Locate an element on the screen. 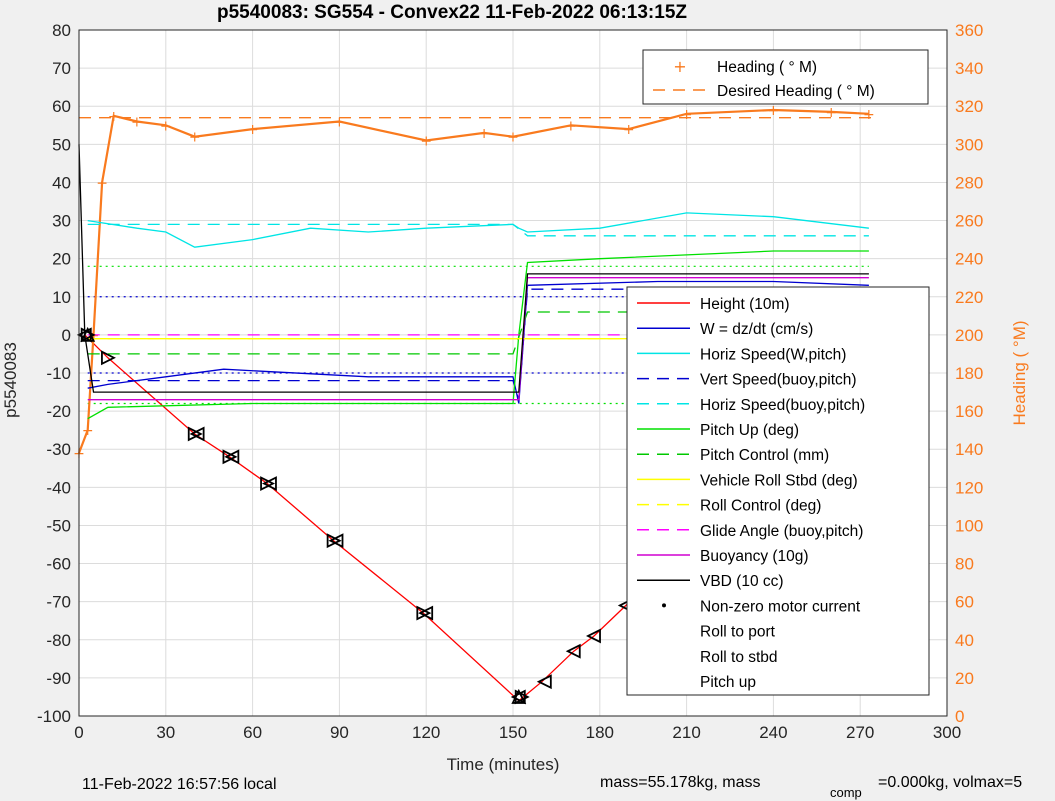  legend-top-box is located at coordinates (785, 77).